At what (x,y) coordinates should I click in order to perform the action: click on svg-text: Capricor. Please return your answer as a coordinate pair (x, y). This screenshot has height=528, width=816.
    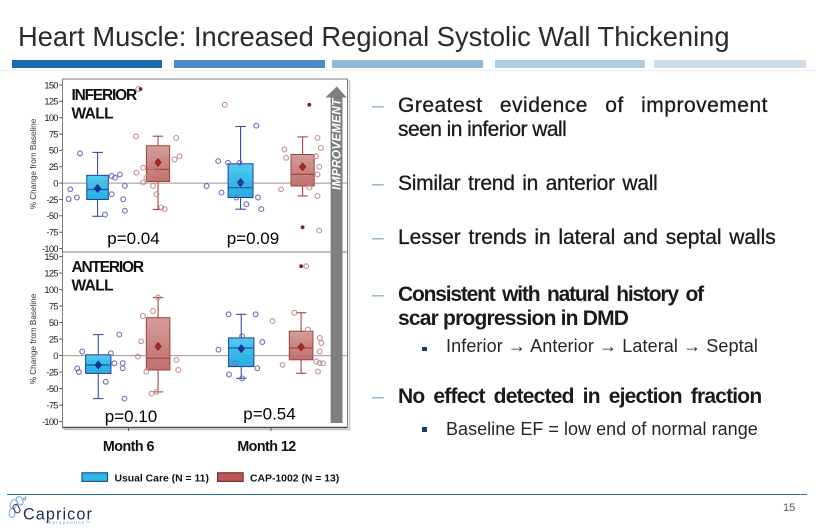
    Looking at the image, I should click on (58, 515).